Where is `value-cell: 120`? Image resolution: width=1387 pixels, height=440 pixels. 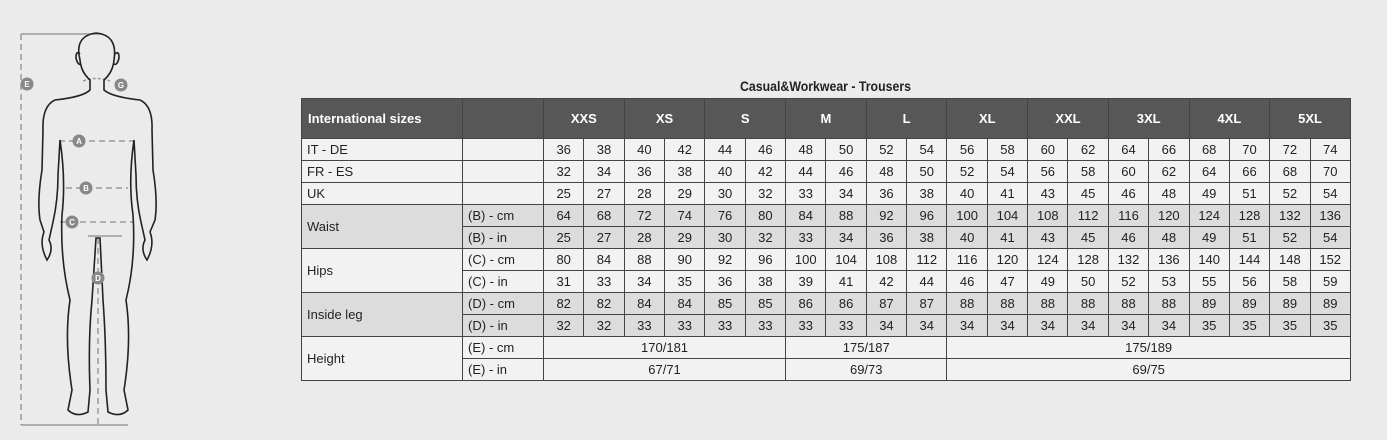 value-cell: 120 is located at coordinates (1007, 259).